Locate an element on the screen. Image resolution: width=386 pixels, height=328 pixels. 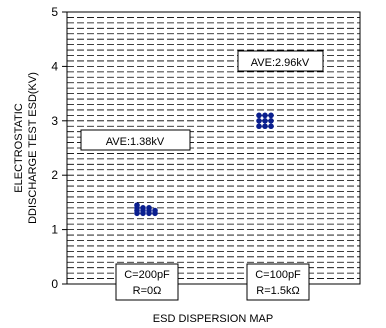
y-tick-label: 1 is located at coordinates (54, 230).